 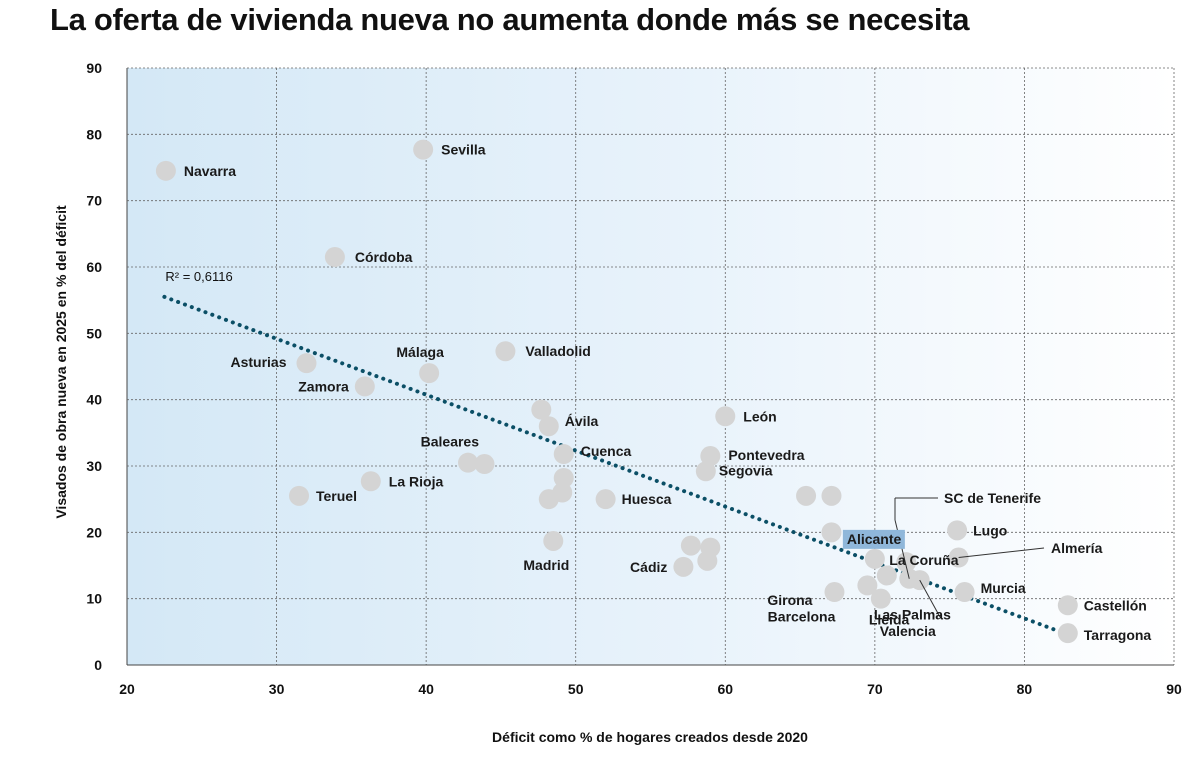 What do you see at coordinates (384, 257) in the screenshot?
I see `point-label: Córdoba` at bounding box center [384, 257].